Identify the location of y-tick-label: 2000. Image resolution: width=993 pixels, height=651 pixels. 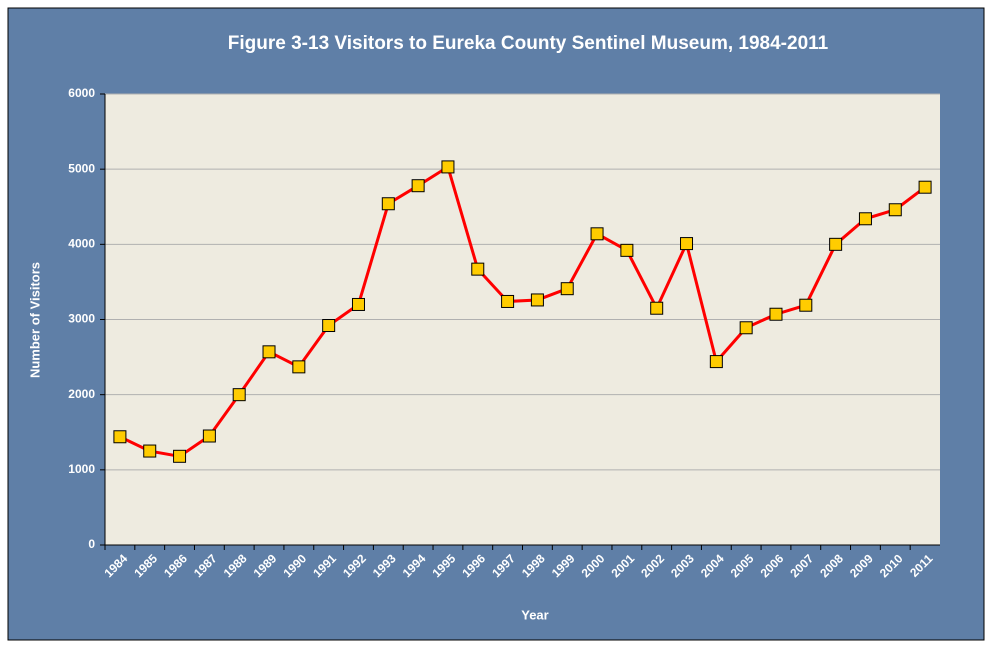
(81, 394).